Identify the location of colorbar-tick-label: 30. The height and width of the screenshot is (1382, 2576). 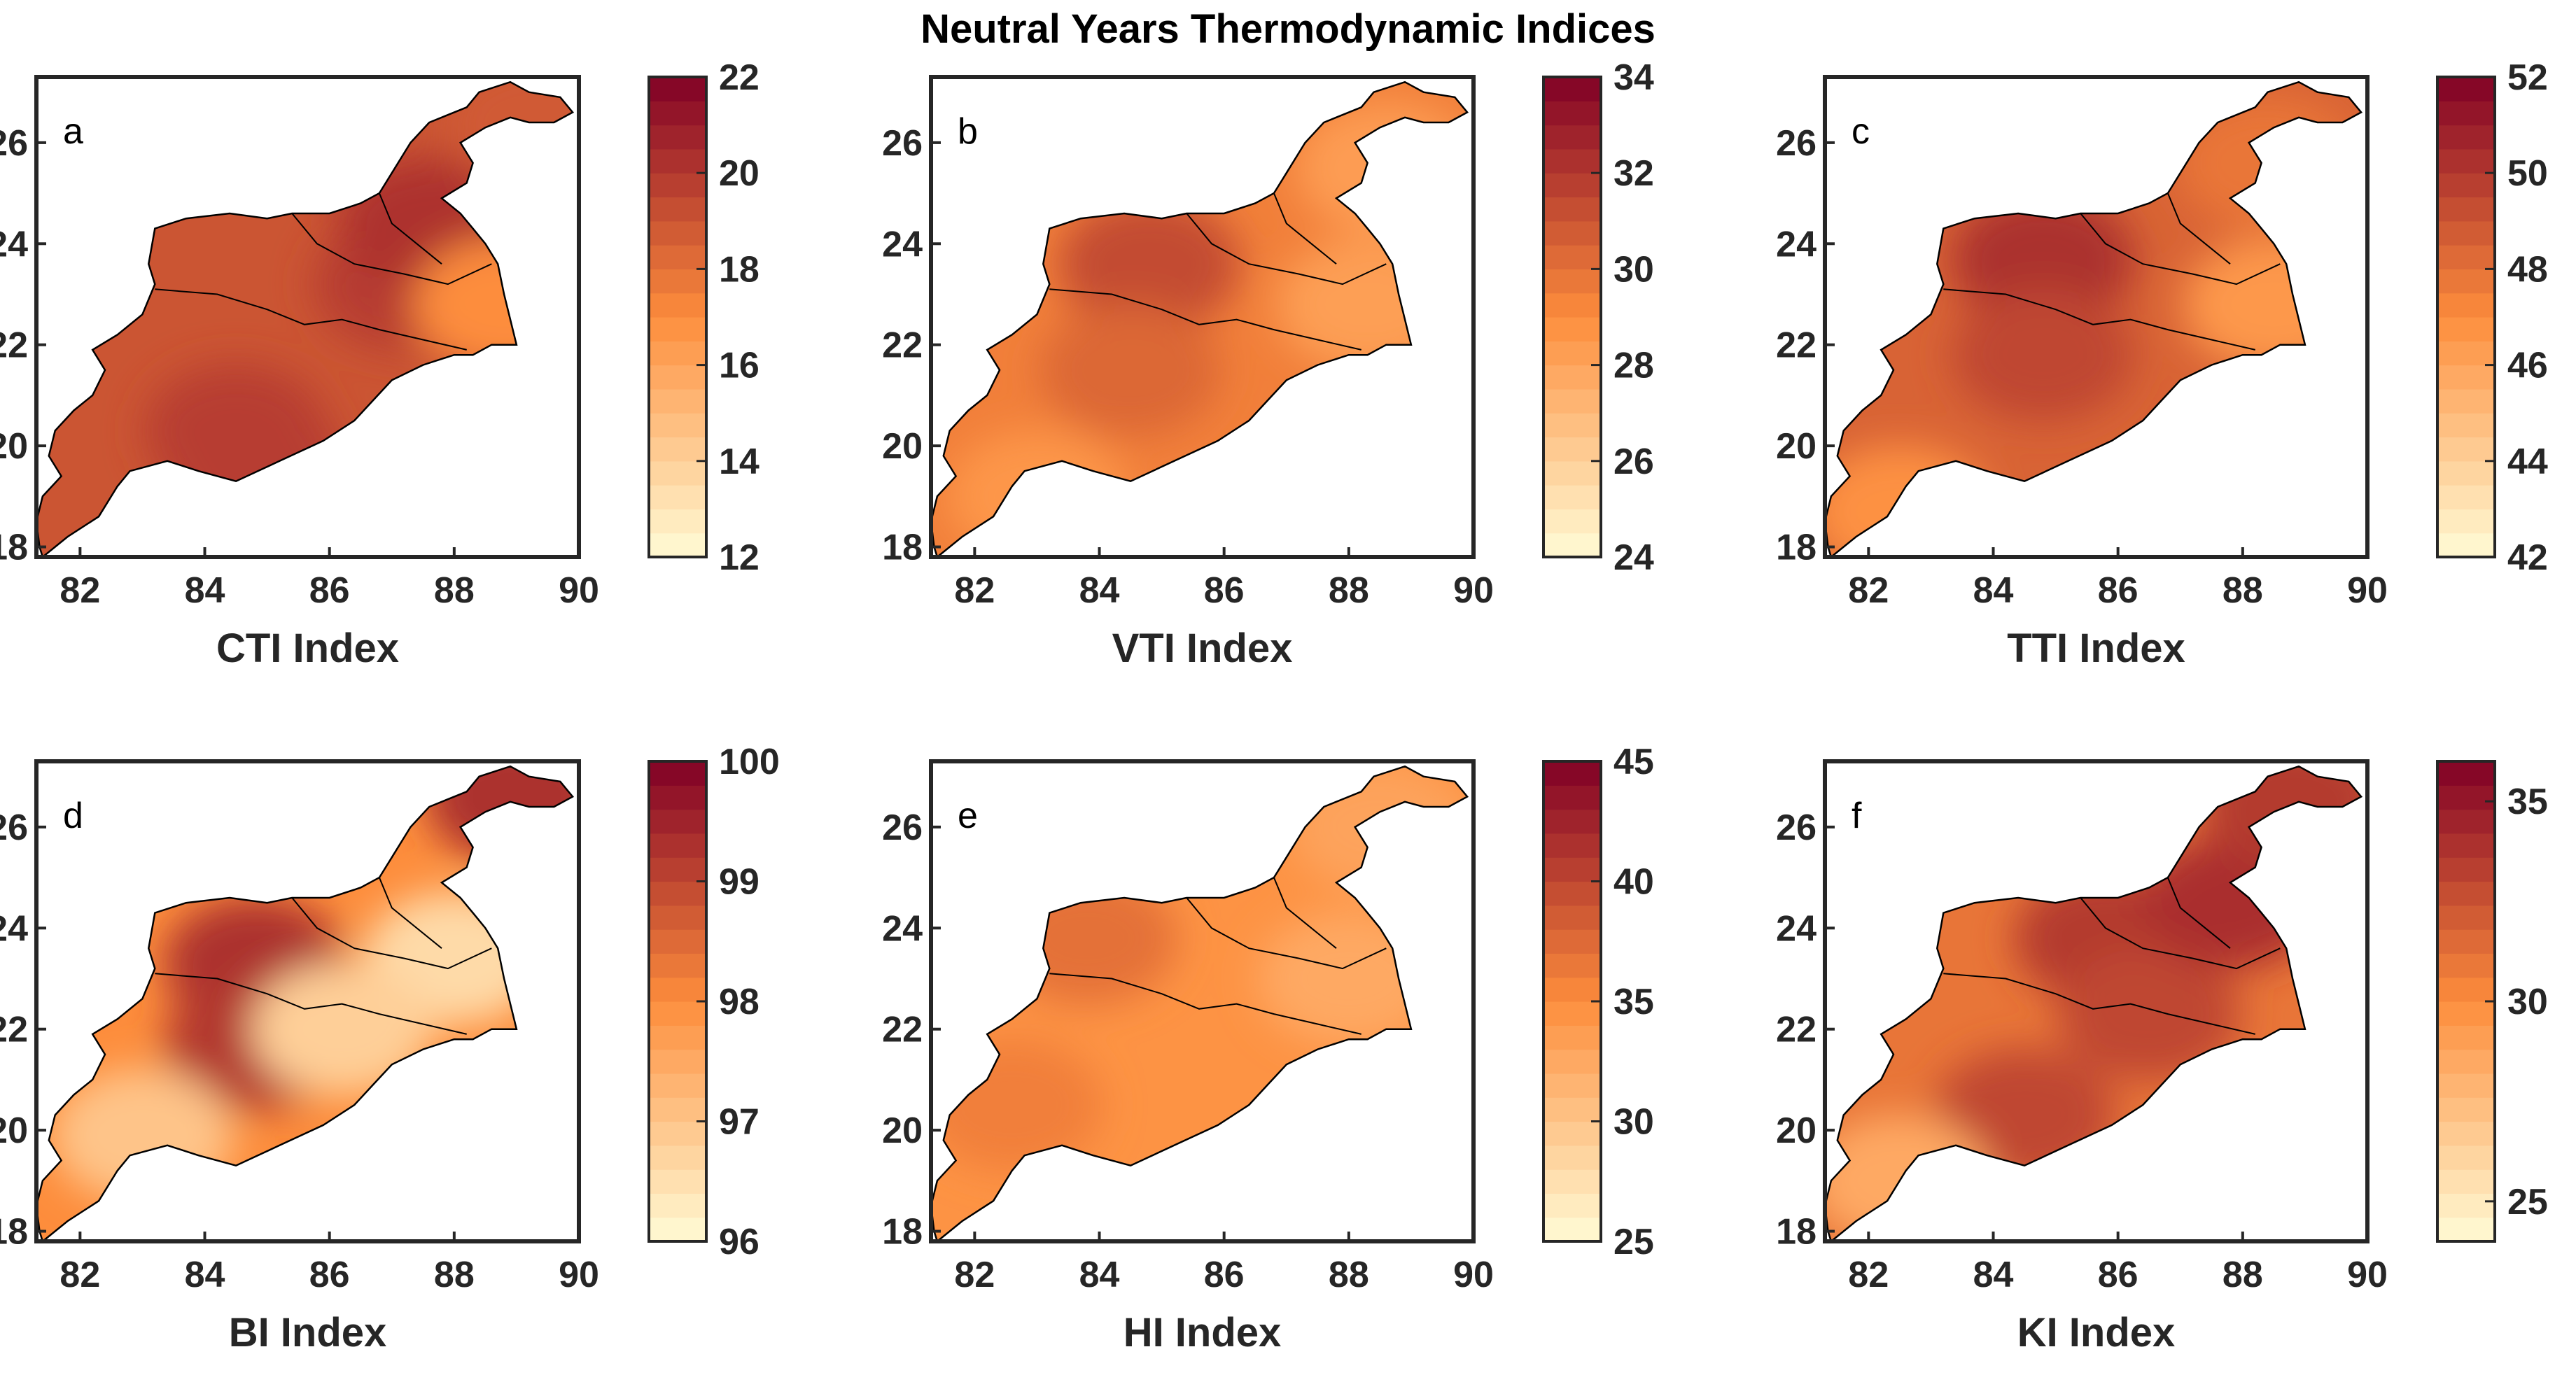
(1634, 269).